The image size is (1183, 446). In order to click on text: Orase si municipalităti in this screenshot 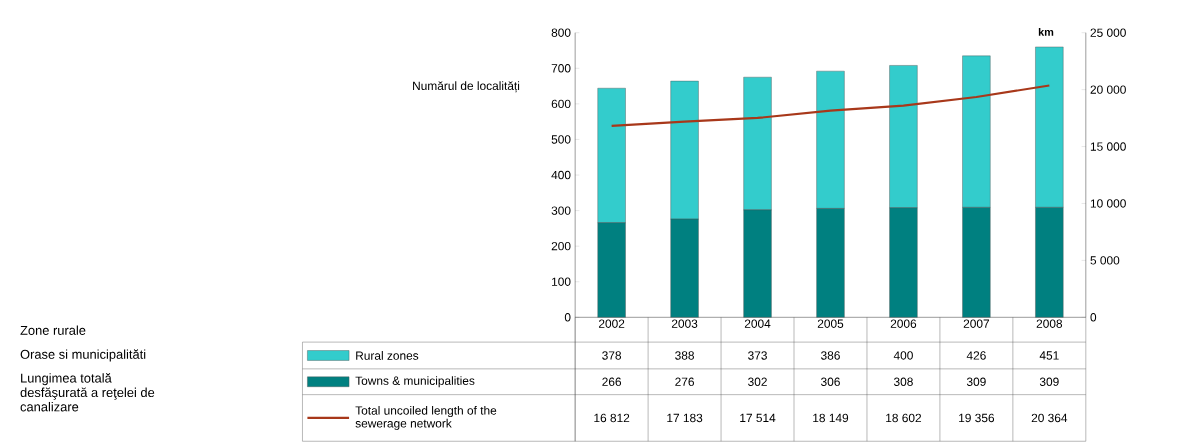, I will do `click(83, 355)`.